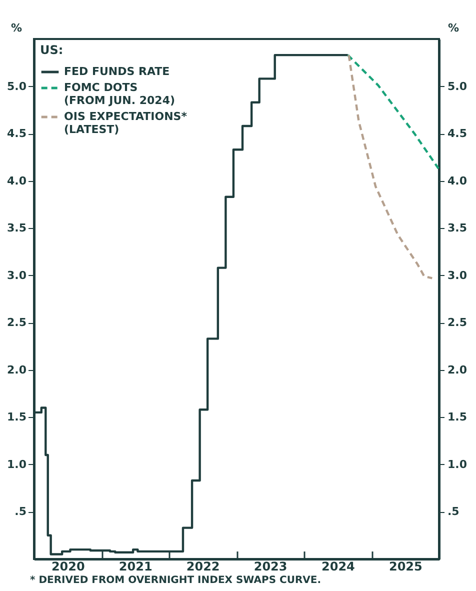 This screenshot has height=591, width=476. I want to click on y-tick-label: 3.5, so click(16, 228).